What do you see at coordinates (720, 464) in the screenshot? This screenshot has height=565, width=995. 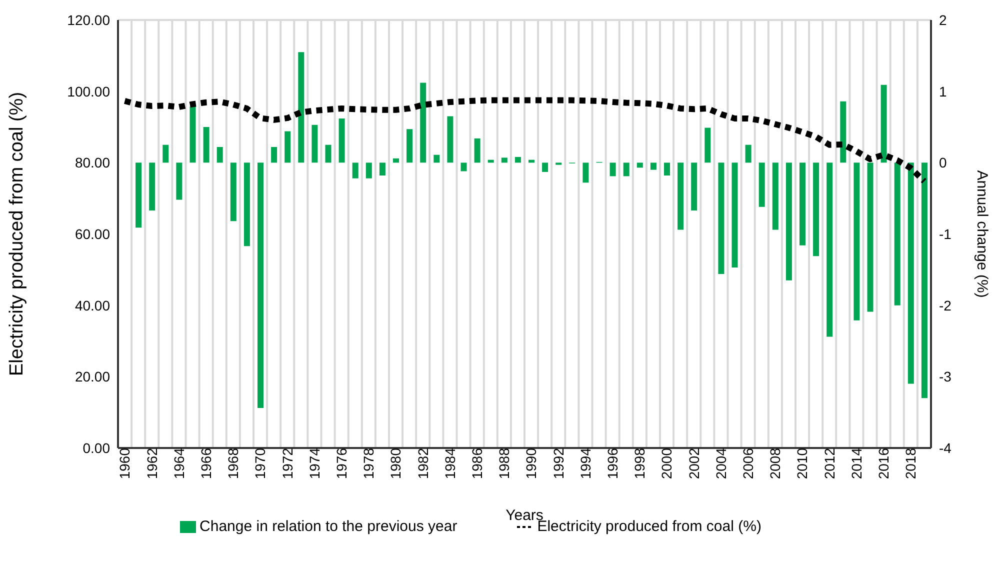 I see `x-tick-label: 2004` at bounding box center [720, 464].